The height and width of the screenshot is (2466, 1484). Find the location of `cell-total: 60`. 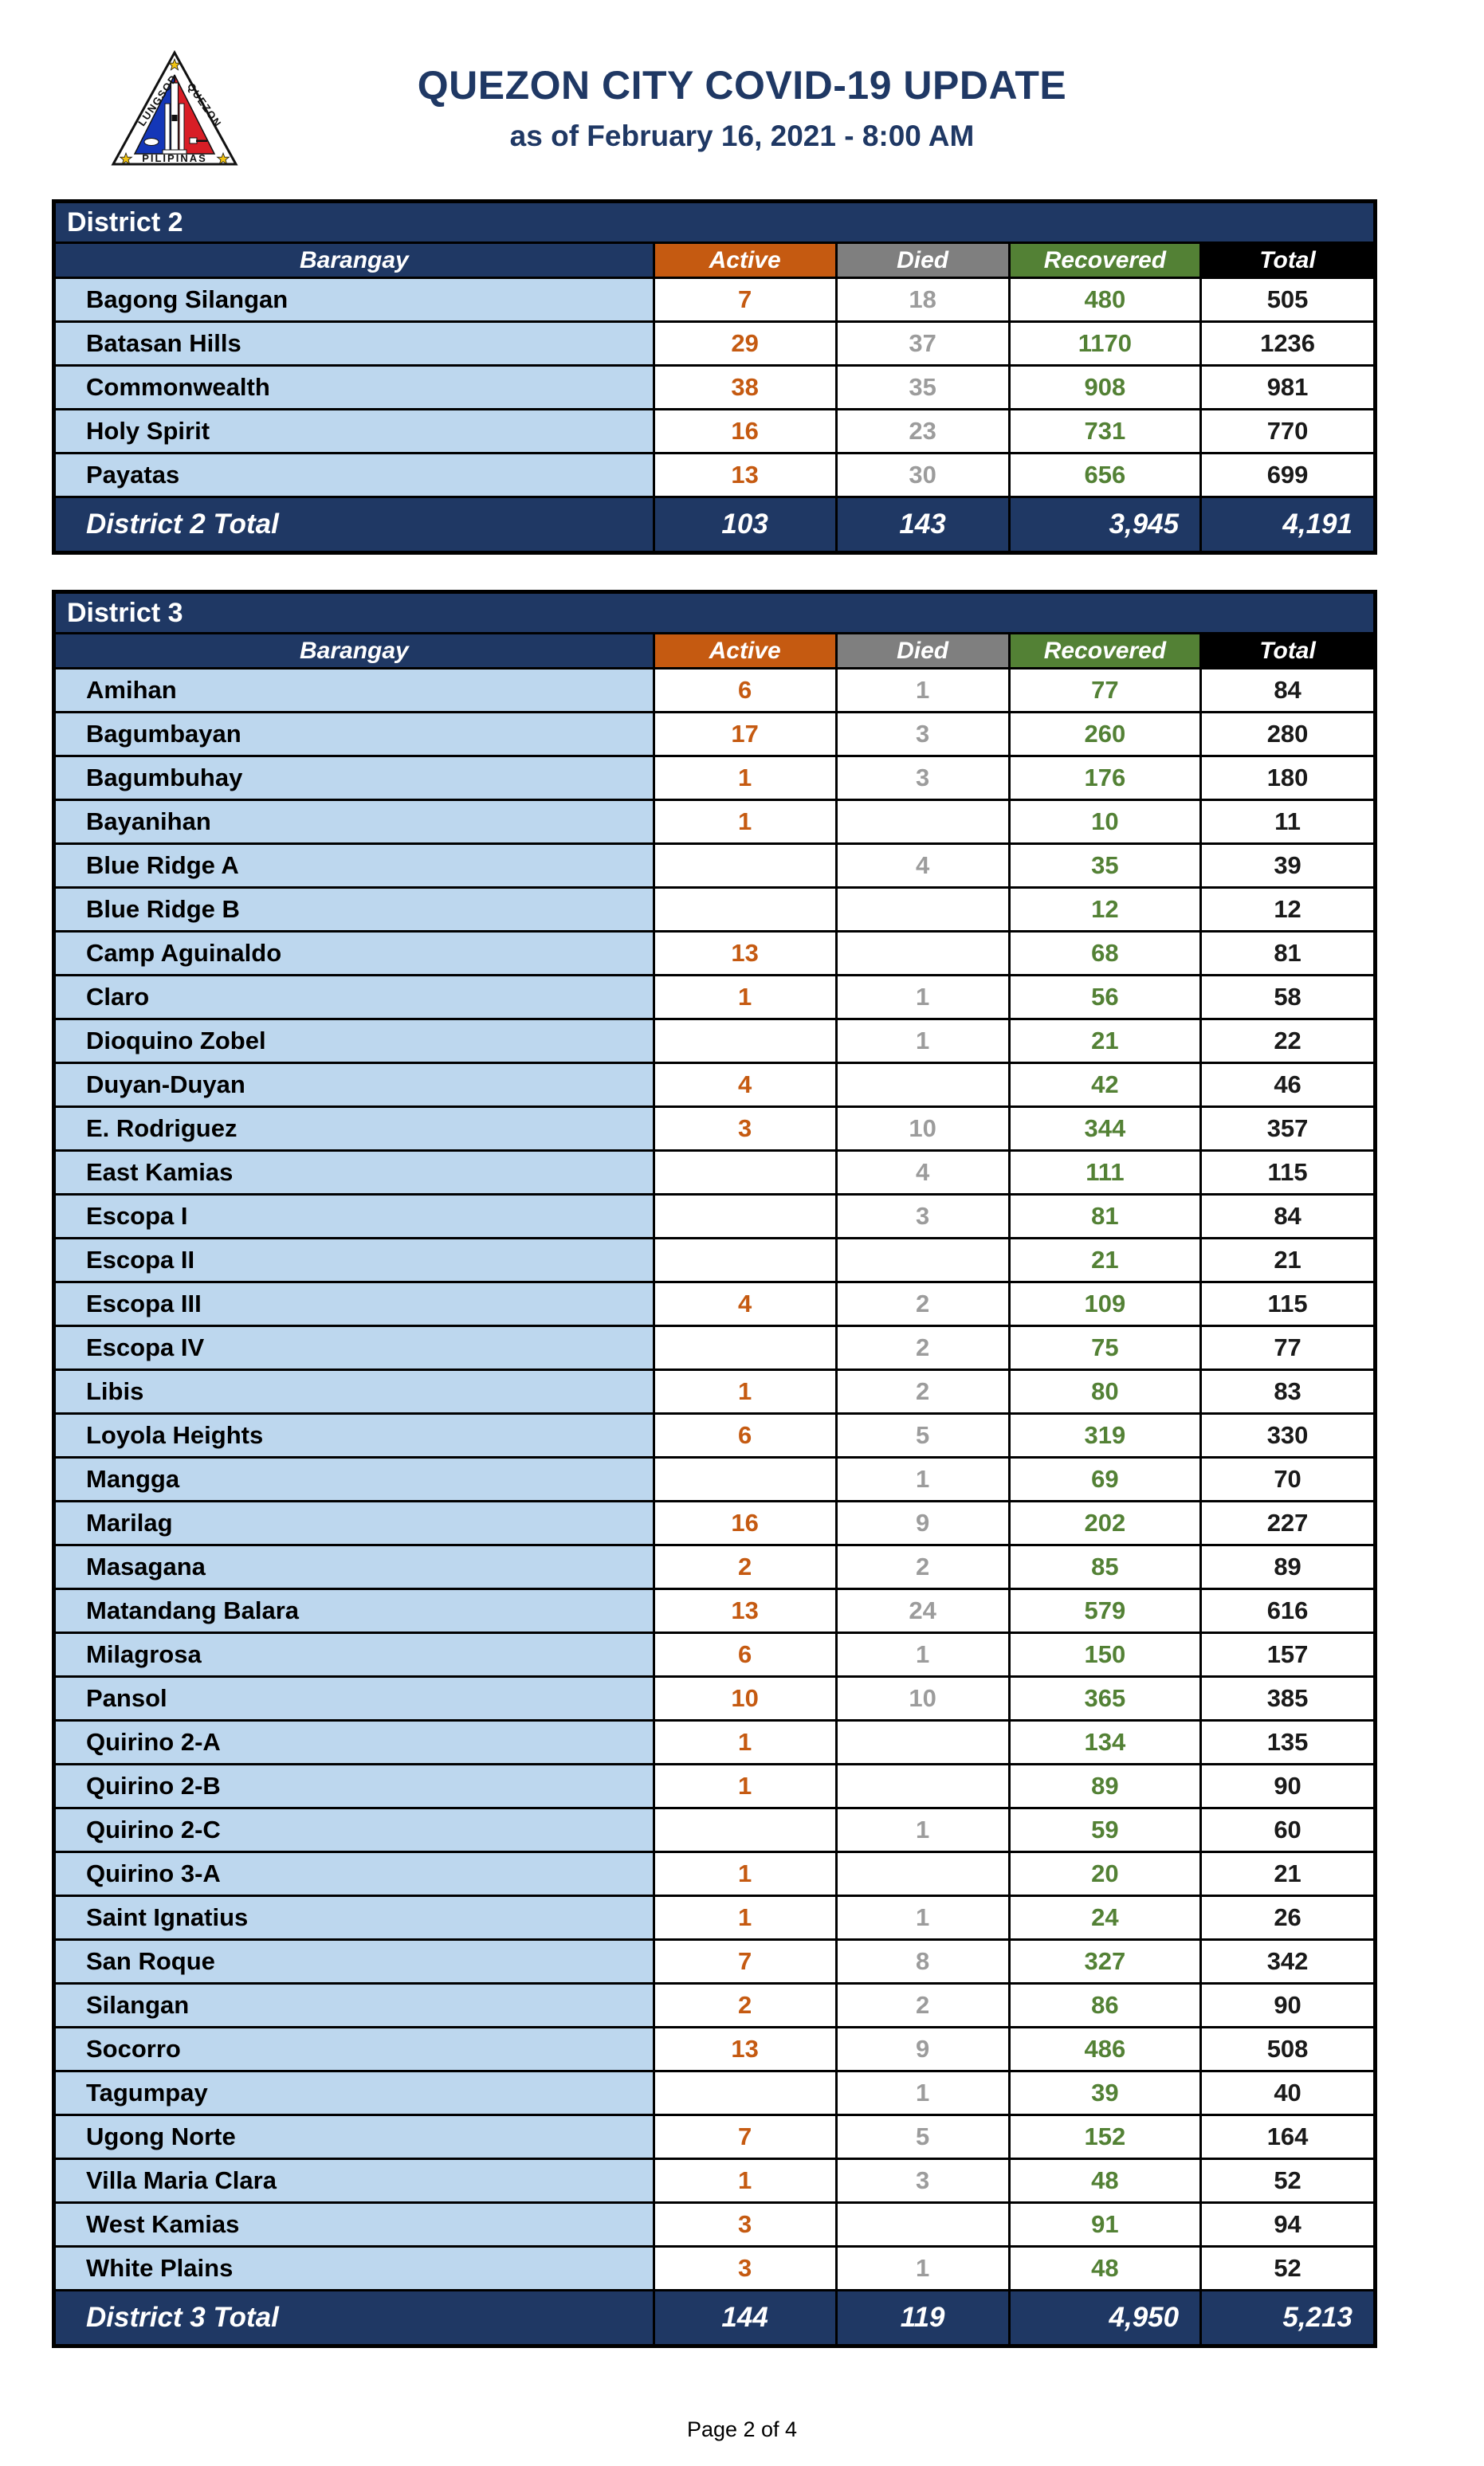

cell-total: 60 is located at coordinates (1287, 1830).